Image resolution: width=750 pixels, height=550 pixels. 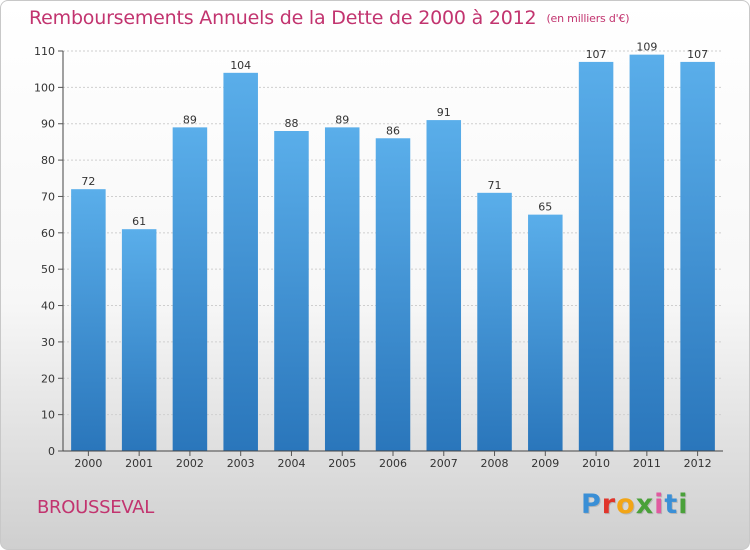 I want to click on bar-2003, so click(x=240, y=262).